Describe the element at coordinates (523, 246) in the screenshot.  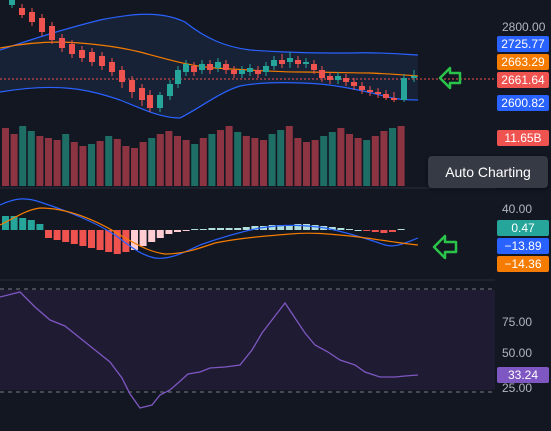
I see `macd-line-badge: −13.89` at that location.